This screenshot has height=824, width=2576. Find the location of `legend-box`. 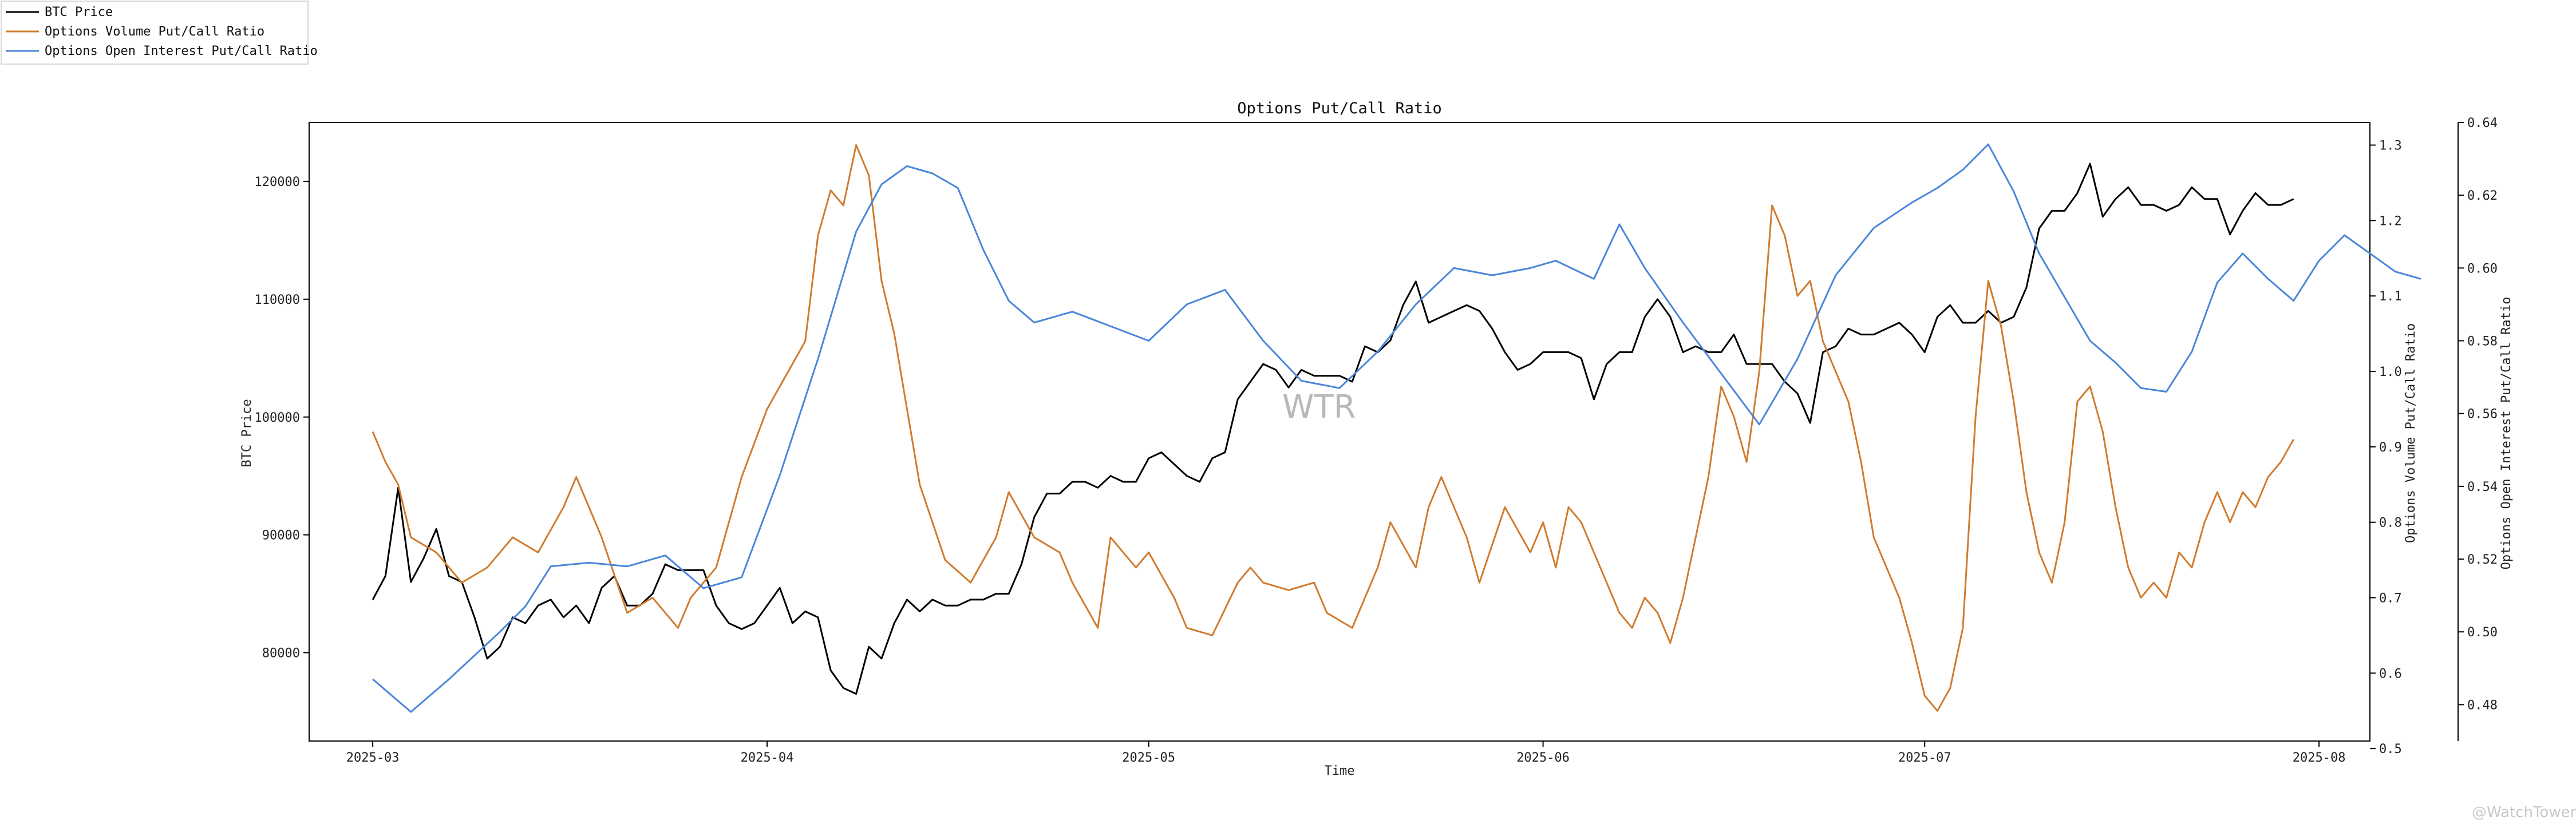

legend-box is located at coordinates (155, 33).